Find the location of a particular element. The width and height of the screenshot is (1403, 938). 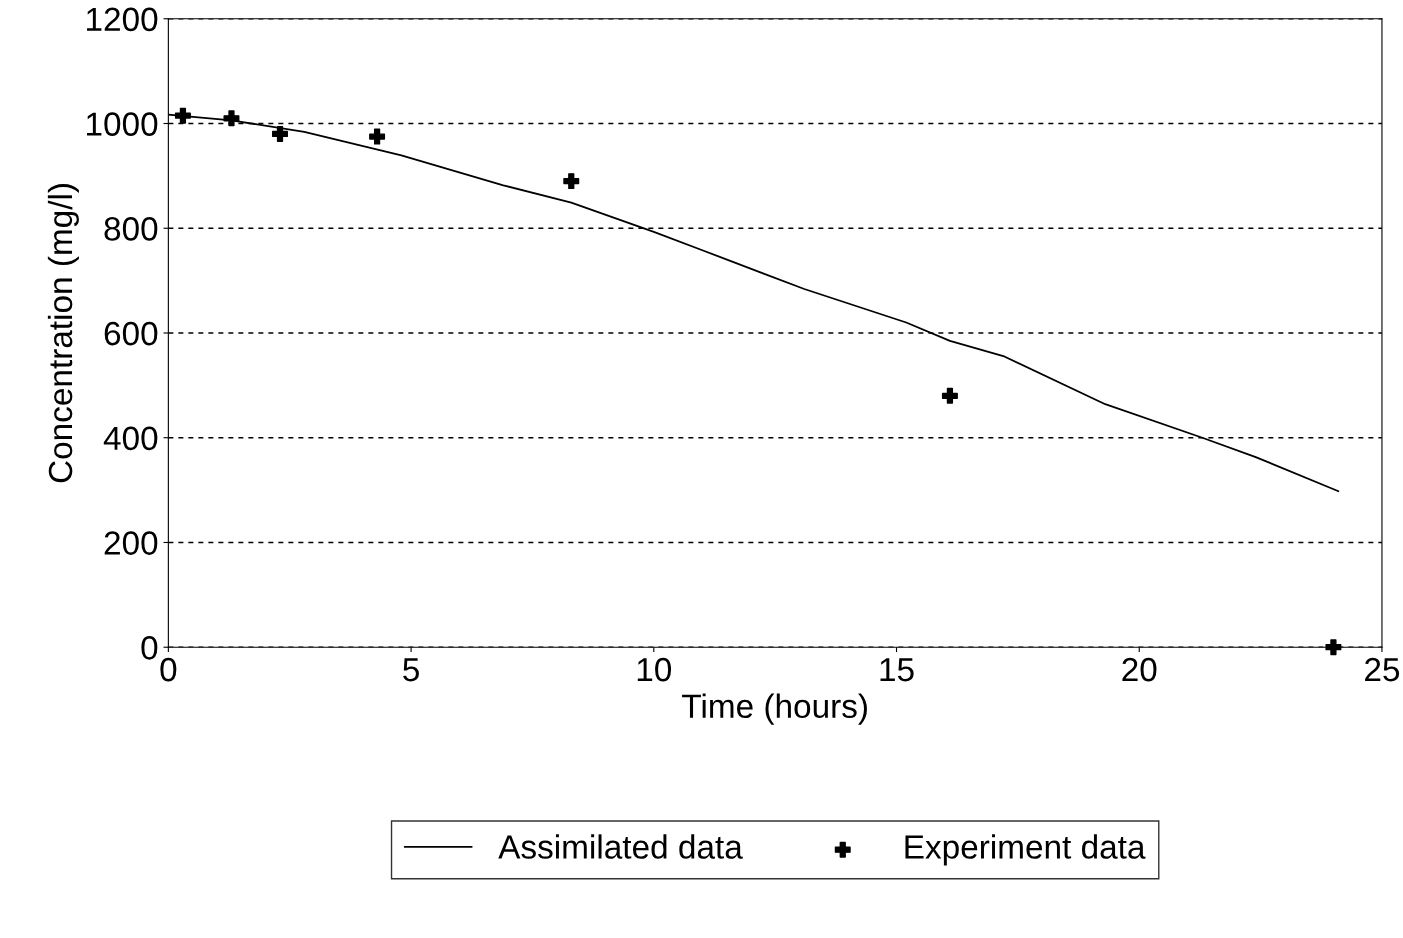

y-tick-label: 1200 is located at coordinates (122, 19).